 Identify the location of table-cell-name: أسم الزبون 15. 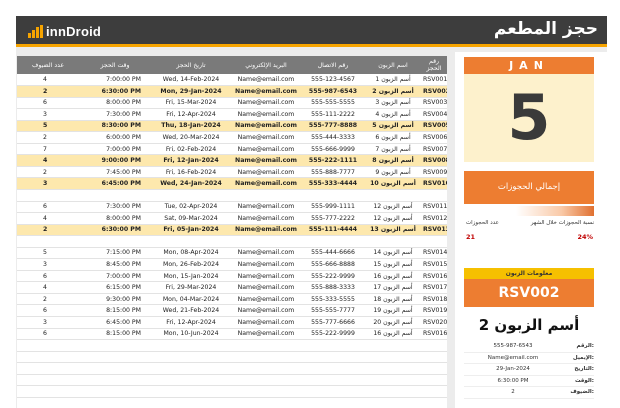
(393, 264).